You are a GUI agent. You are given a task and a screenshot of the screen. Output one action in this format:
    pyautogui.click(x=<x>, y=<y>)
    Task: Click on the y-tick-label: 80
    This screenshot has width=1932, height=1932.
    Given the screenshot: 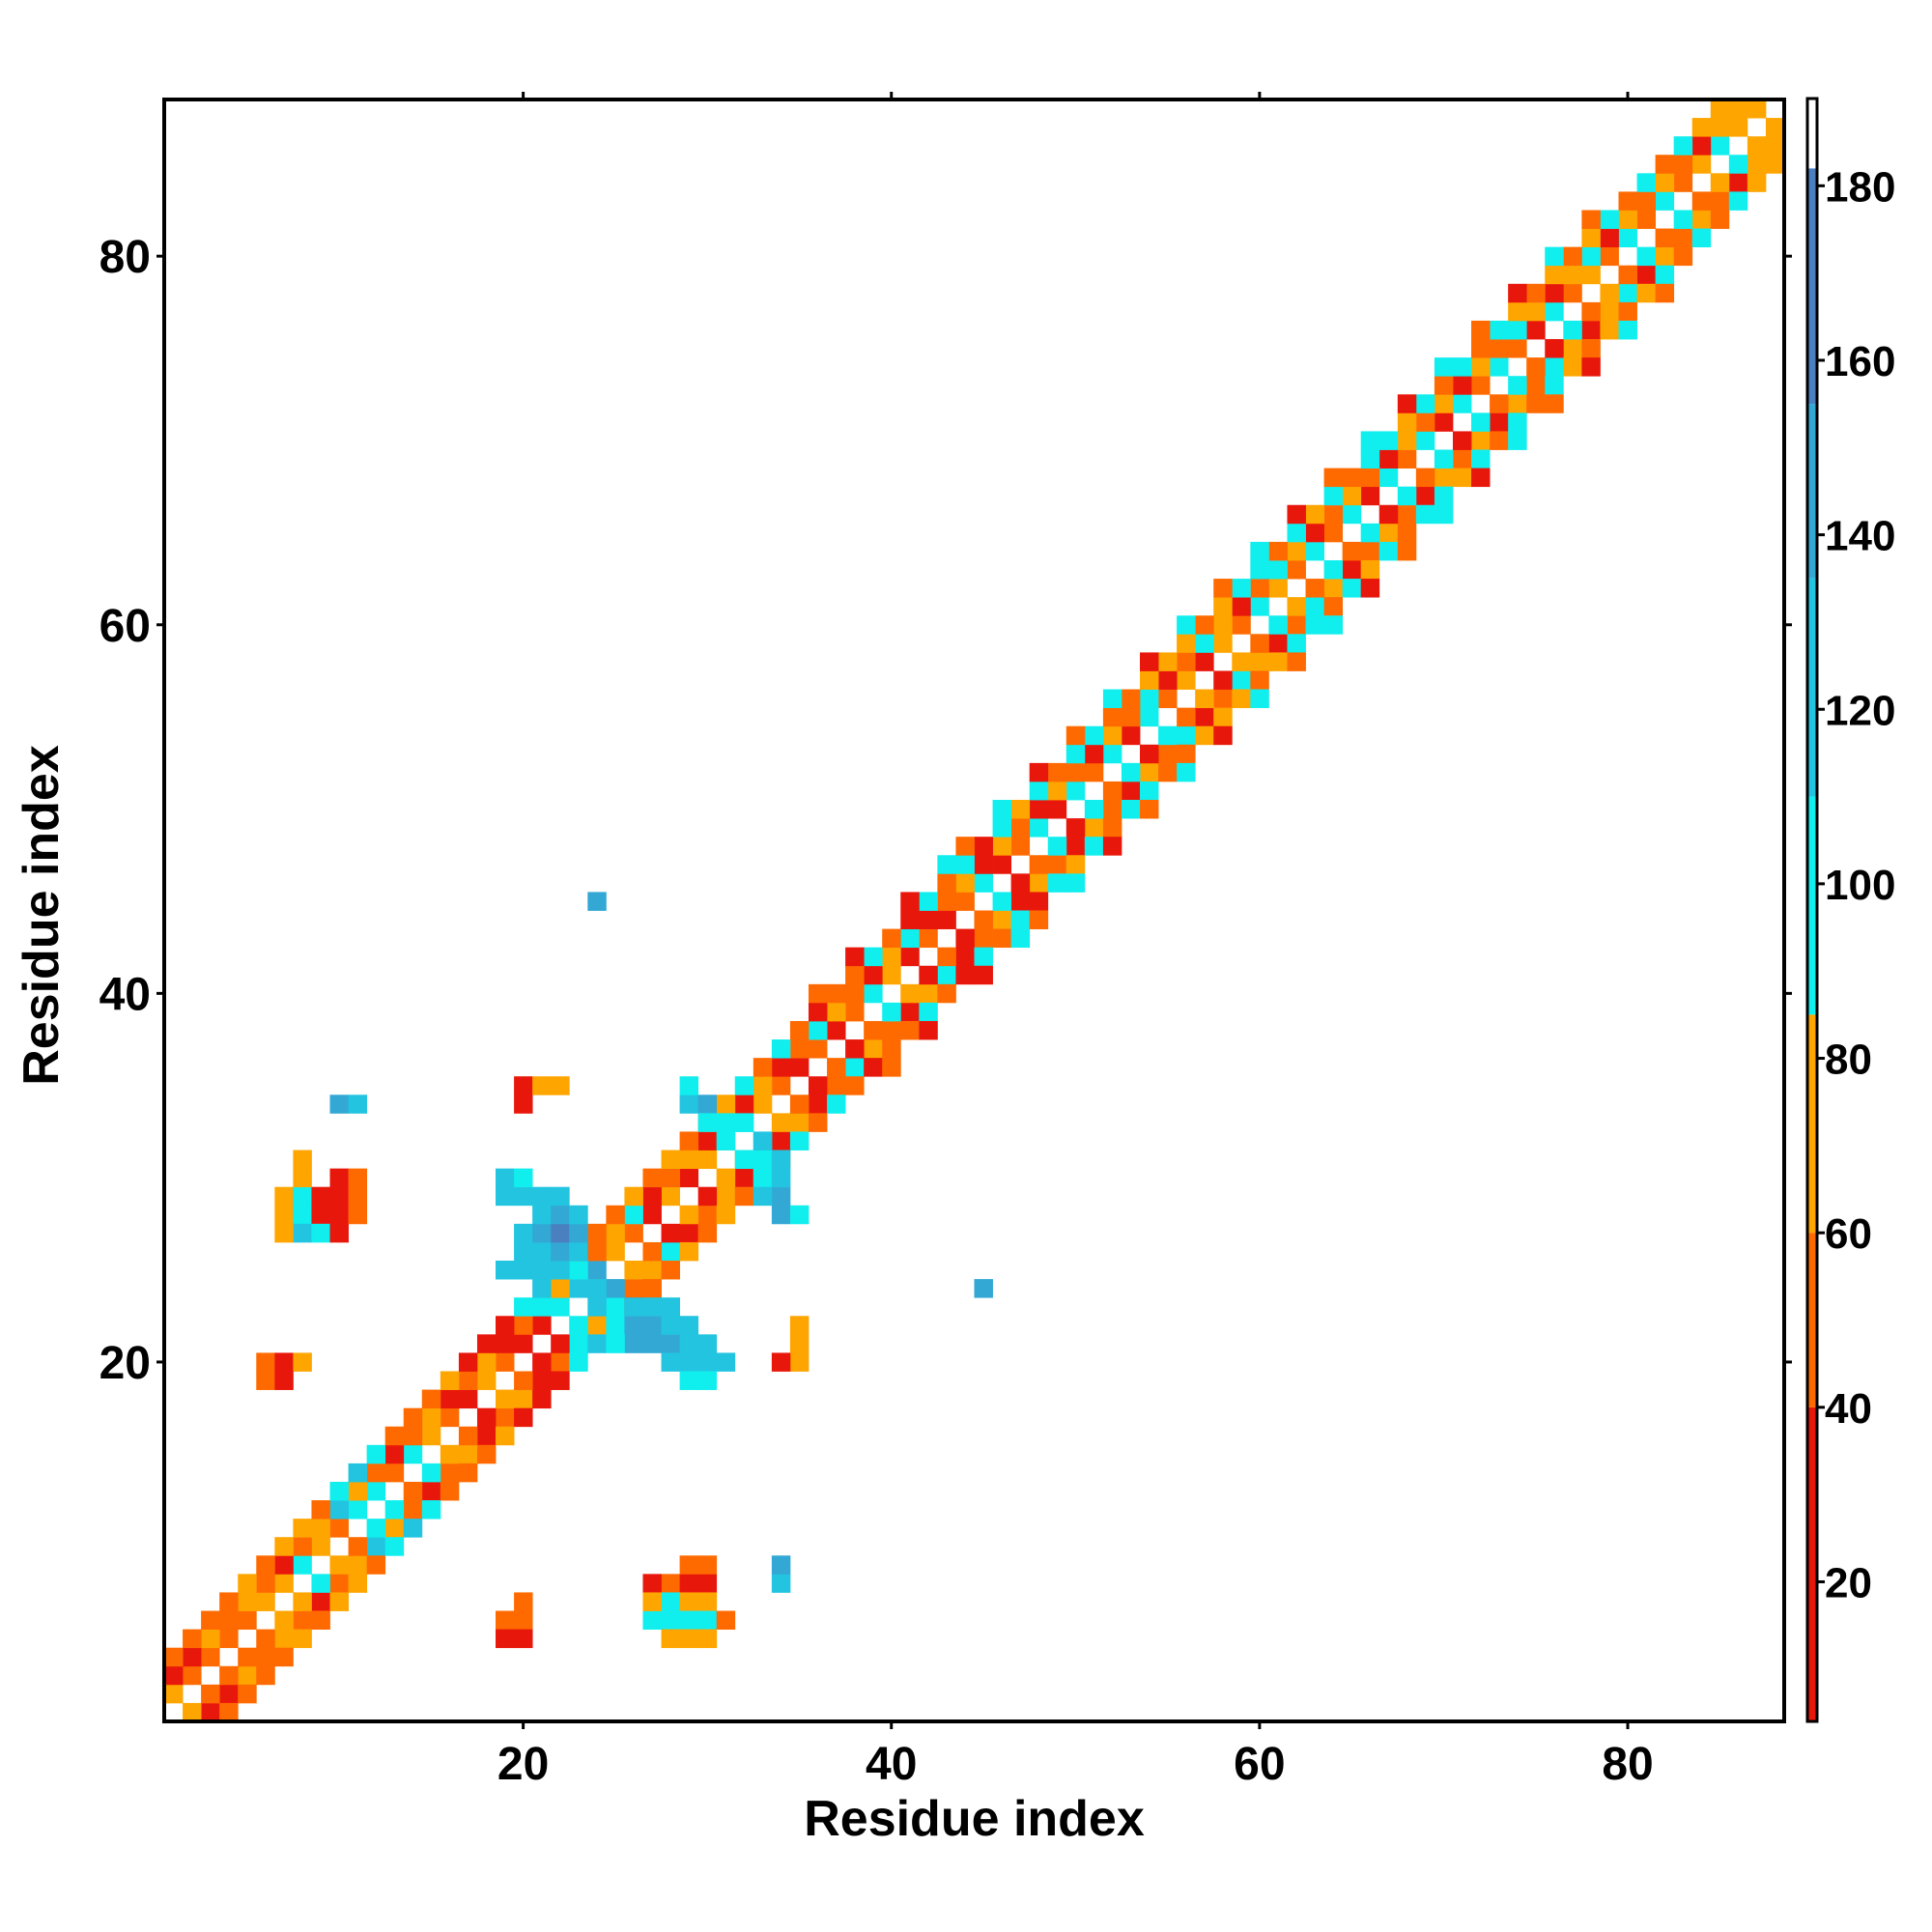 What is the action you would take?
    pyautogui.click(x=125, y=257)
    